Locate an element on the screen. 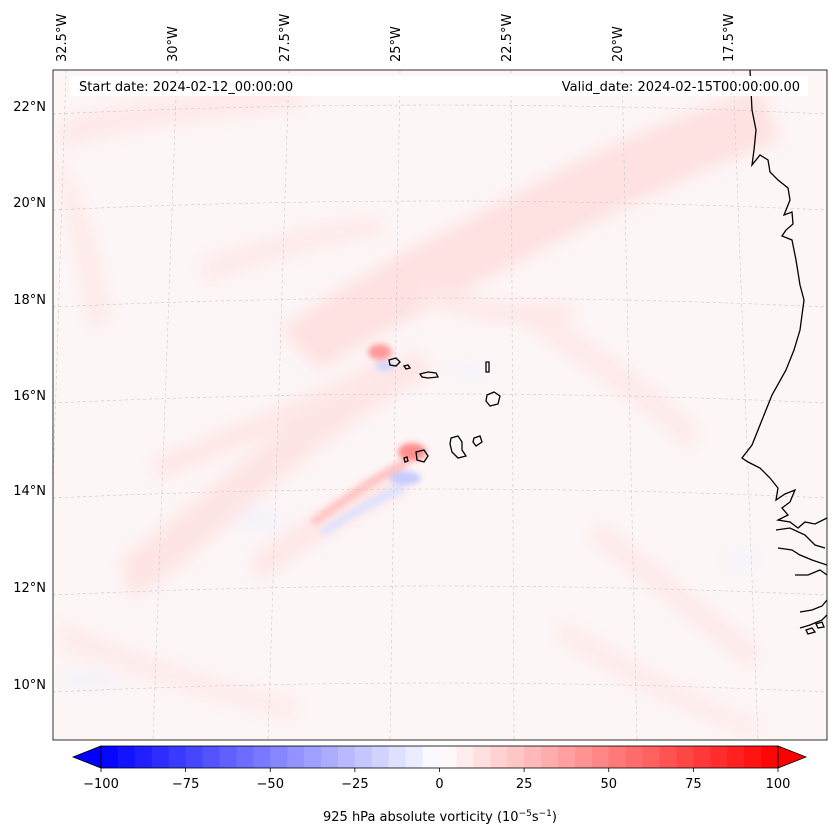 Image resolution: width=837 pixels, height=839 pixels. colorbar-label: 925 hPa absolute vorticity (10−5s−1) is located at coordinates (440, 817).